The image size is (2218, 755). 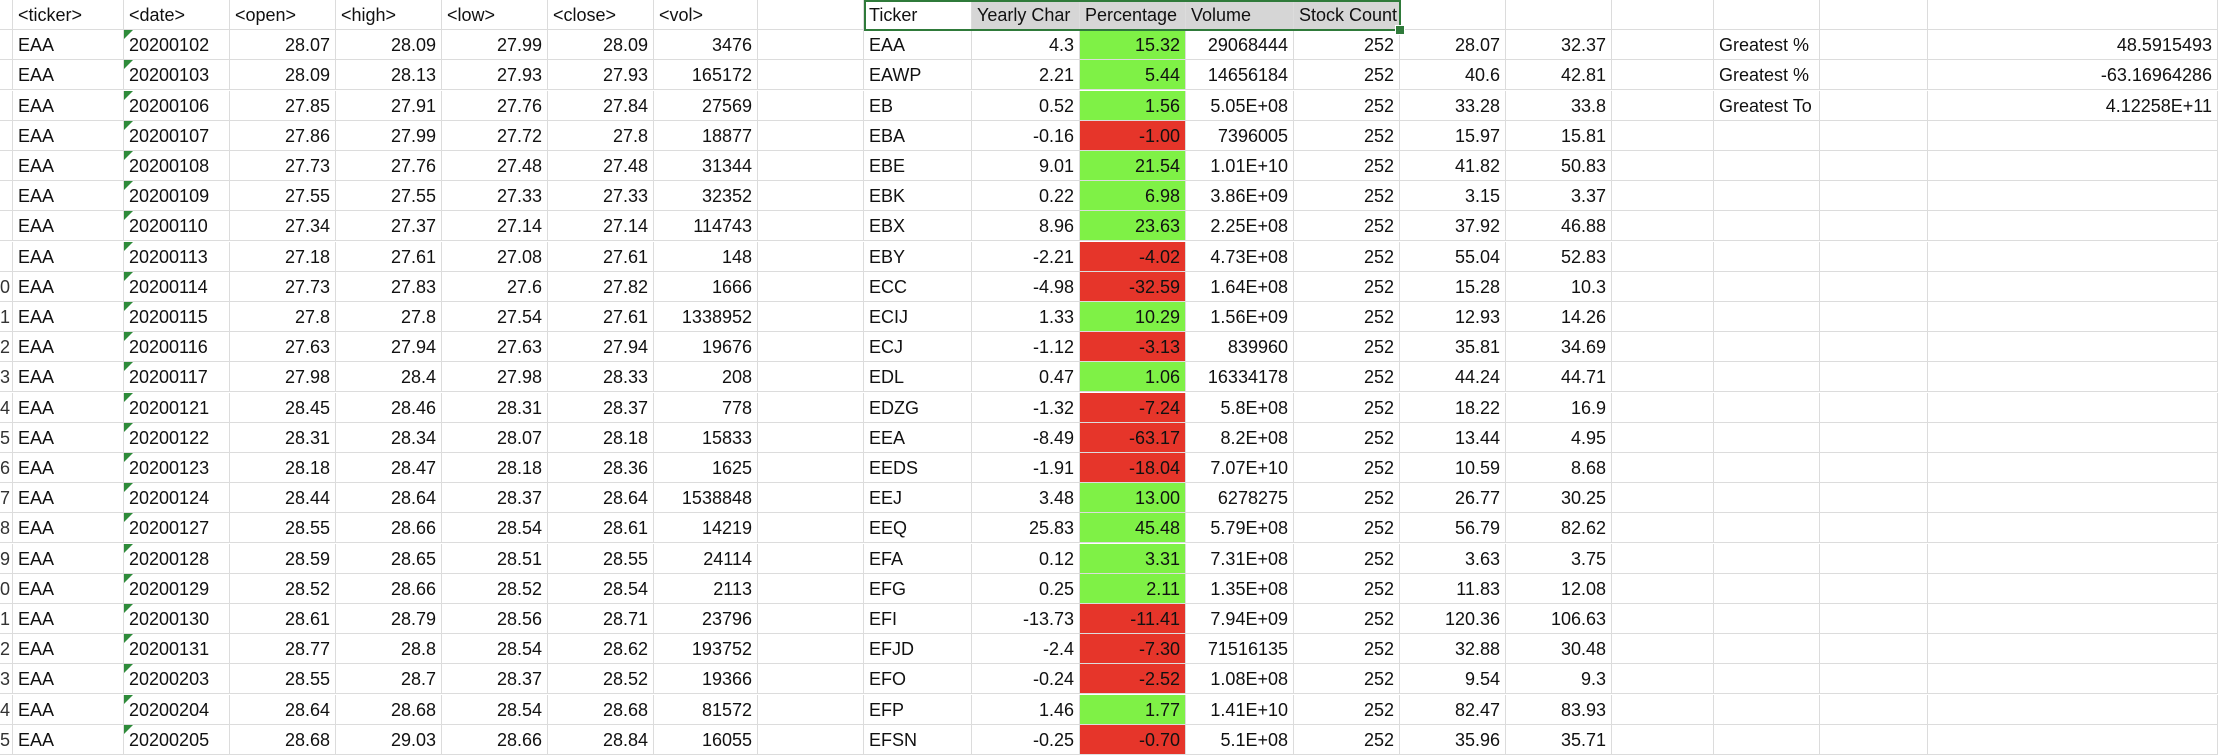 I want to click on close-cell: 28.71, so click(x=601, y=619).